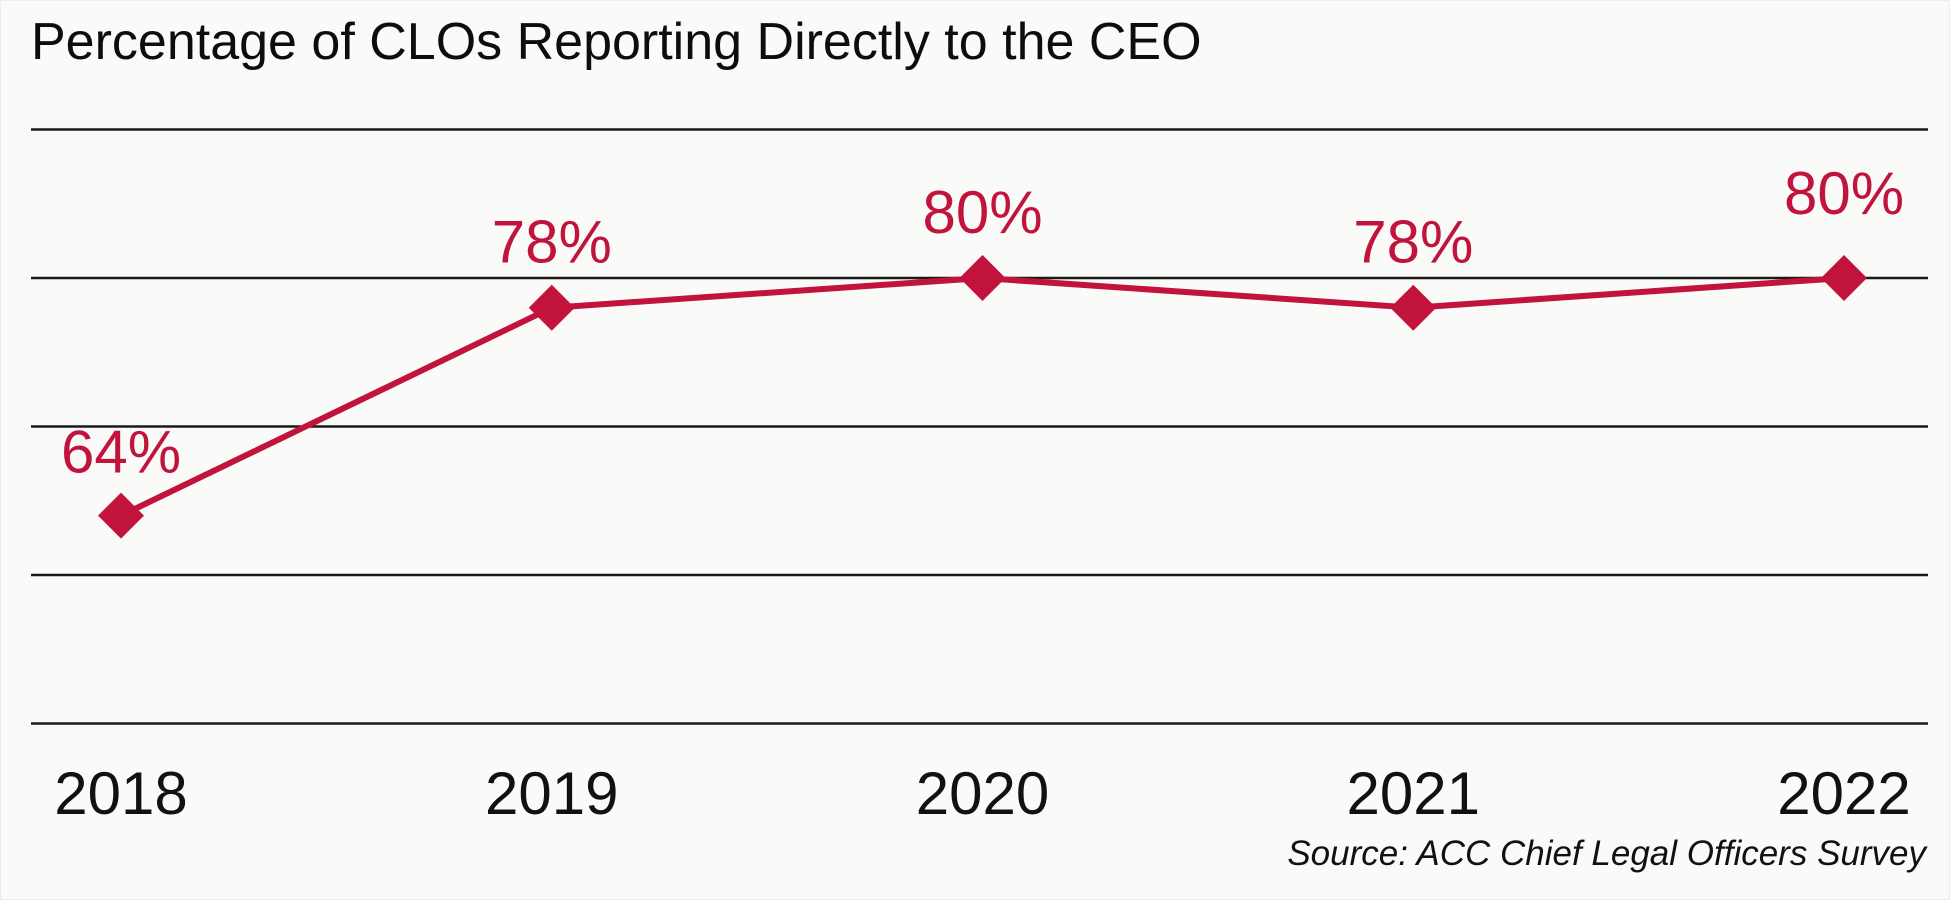  I want to click on x-axis-label: 2019, so click(551, 793).